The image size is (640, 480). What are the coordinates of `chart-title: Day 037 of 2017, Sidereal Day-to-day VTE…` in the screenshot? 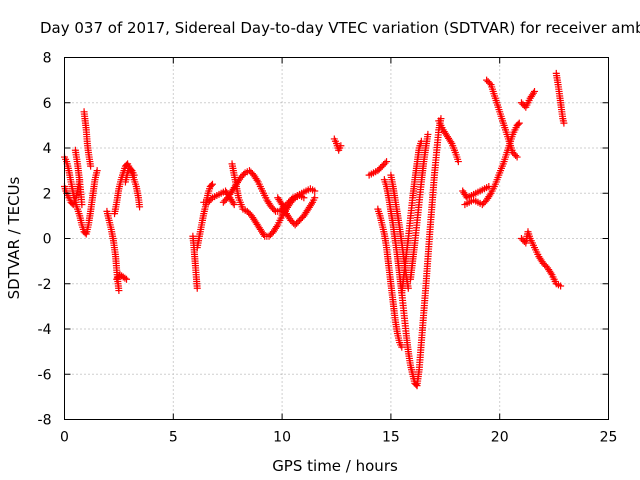 It's located at (340, 28).